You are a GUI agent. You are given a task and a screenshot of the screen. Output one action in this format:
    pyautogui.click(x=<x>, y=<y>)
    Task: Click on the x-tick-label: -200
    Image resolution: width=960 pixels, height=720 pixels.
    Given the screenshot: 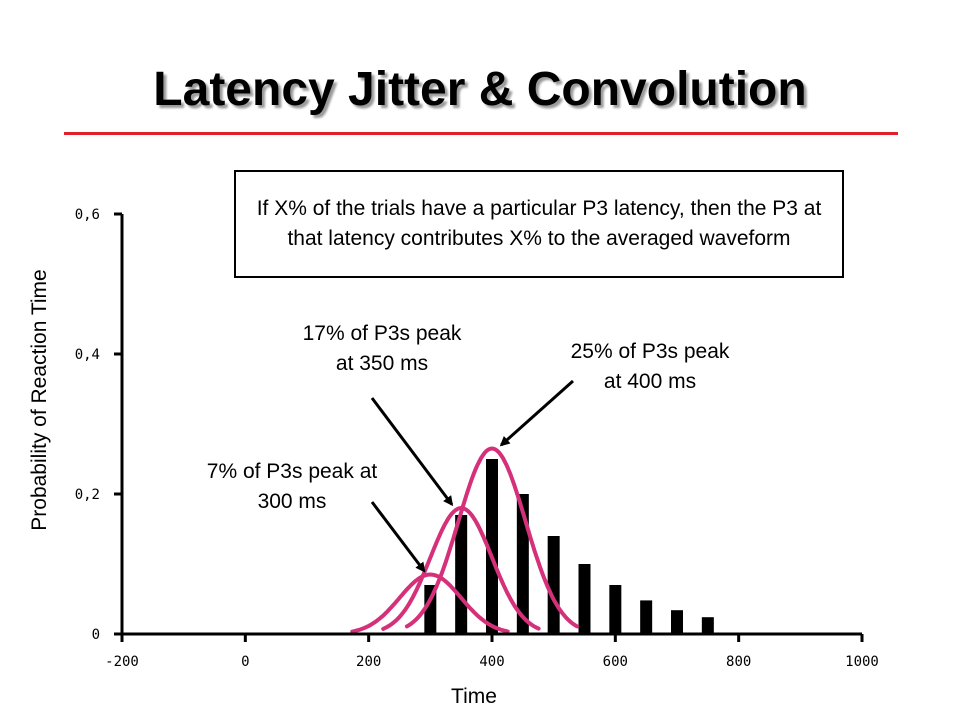 What is the action you would take?
    pyautogui.click(x=122, y=662)
    